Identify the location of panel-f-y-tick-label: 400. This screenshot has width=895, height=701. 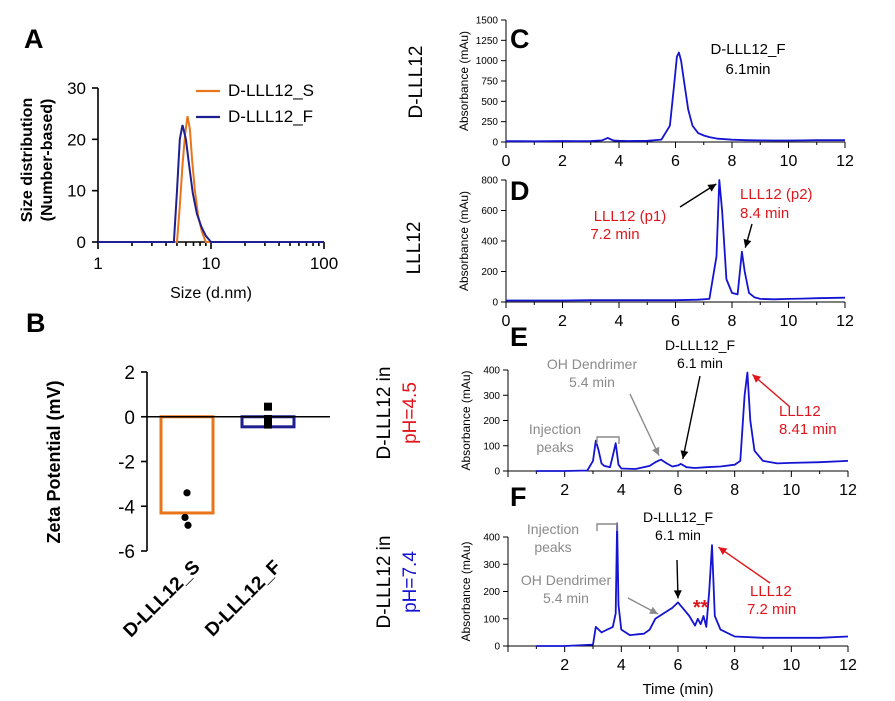
(491, 538).